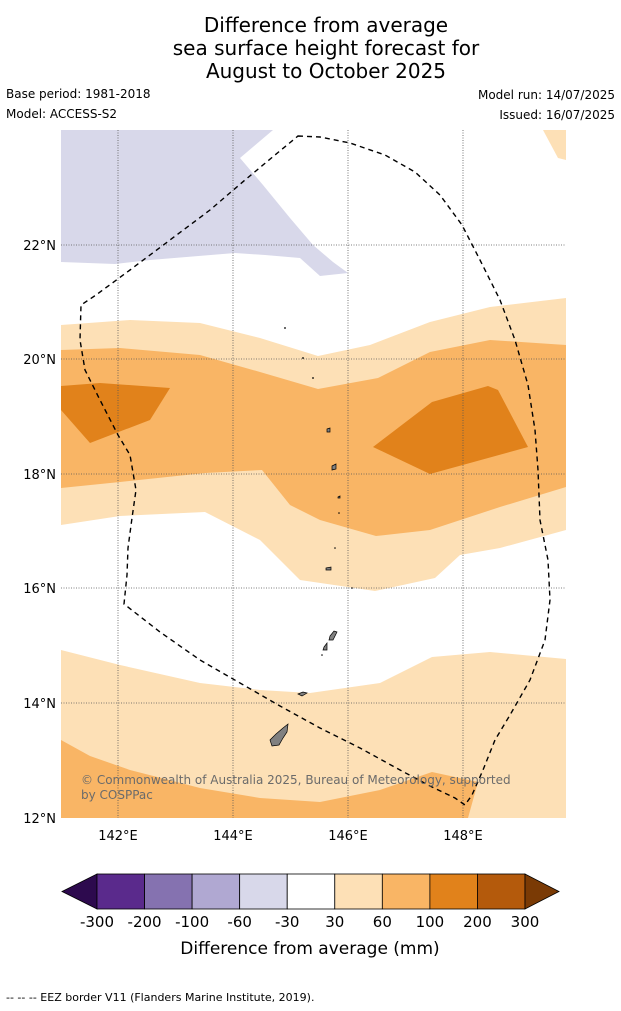 The width and height of the screenshot is (621, 1011). What do you see at coordinates (525, 922) in the screenshot?
I see `colorbar-tick-label: 300` at bounding box center [525, 922].